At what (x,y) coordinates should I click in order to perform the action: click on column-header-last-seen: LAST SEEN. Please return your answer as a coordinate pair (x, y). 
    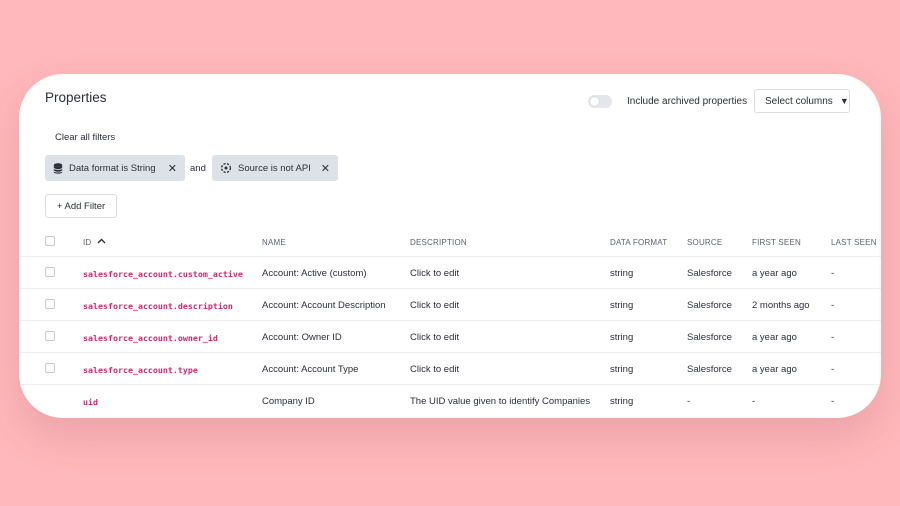
    Looking at the image, I should click on (854, 242).